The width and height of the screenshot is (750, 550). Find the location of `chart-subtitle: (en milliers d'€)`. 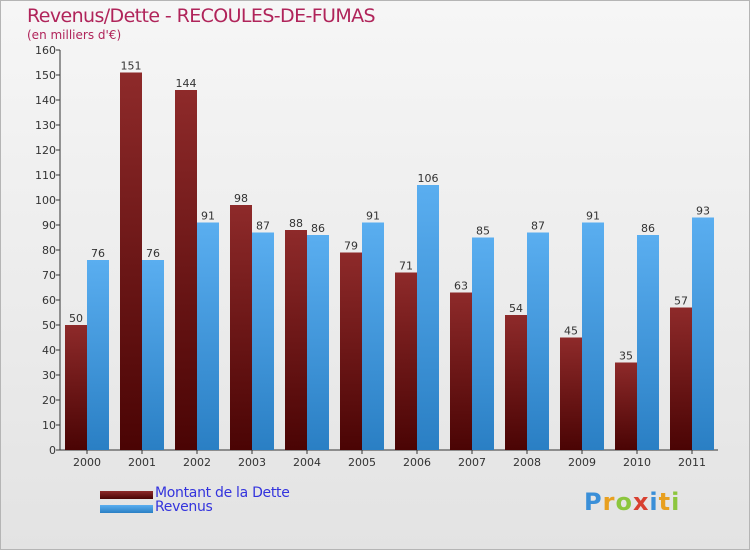

chart-subtitle: (en milliers d'€) is located at coordinates (74, 35).